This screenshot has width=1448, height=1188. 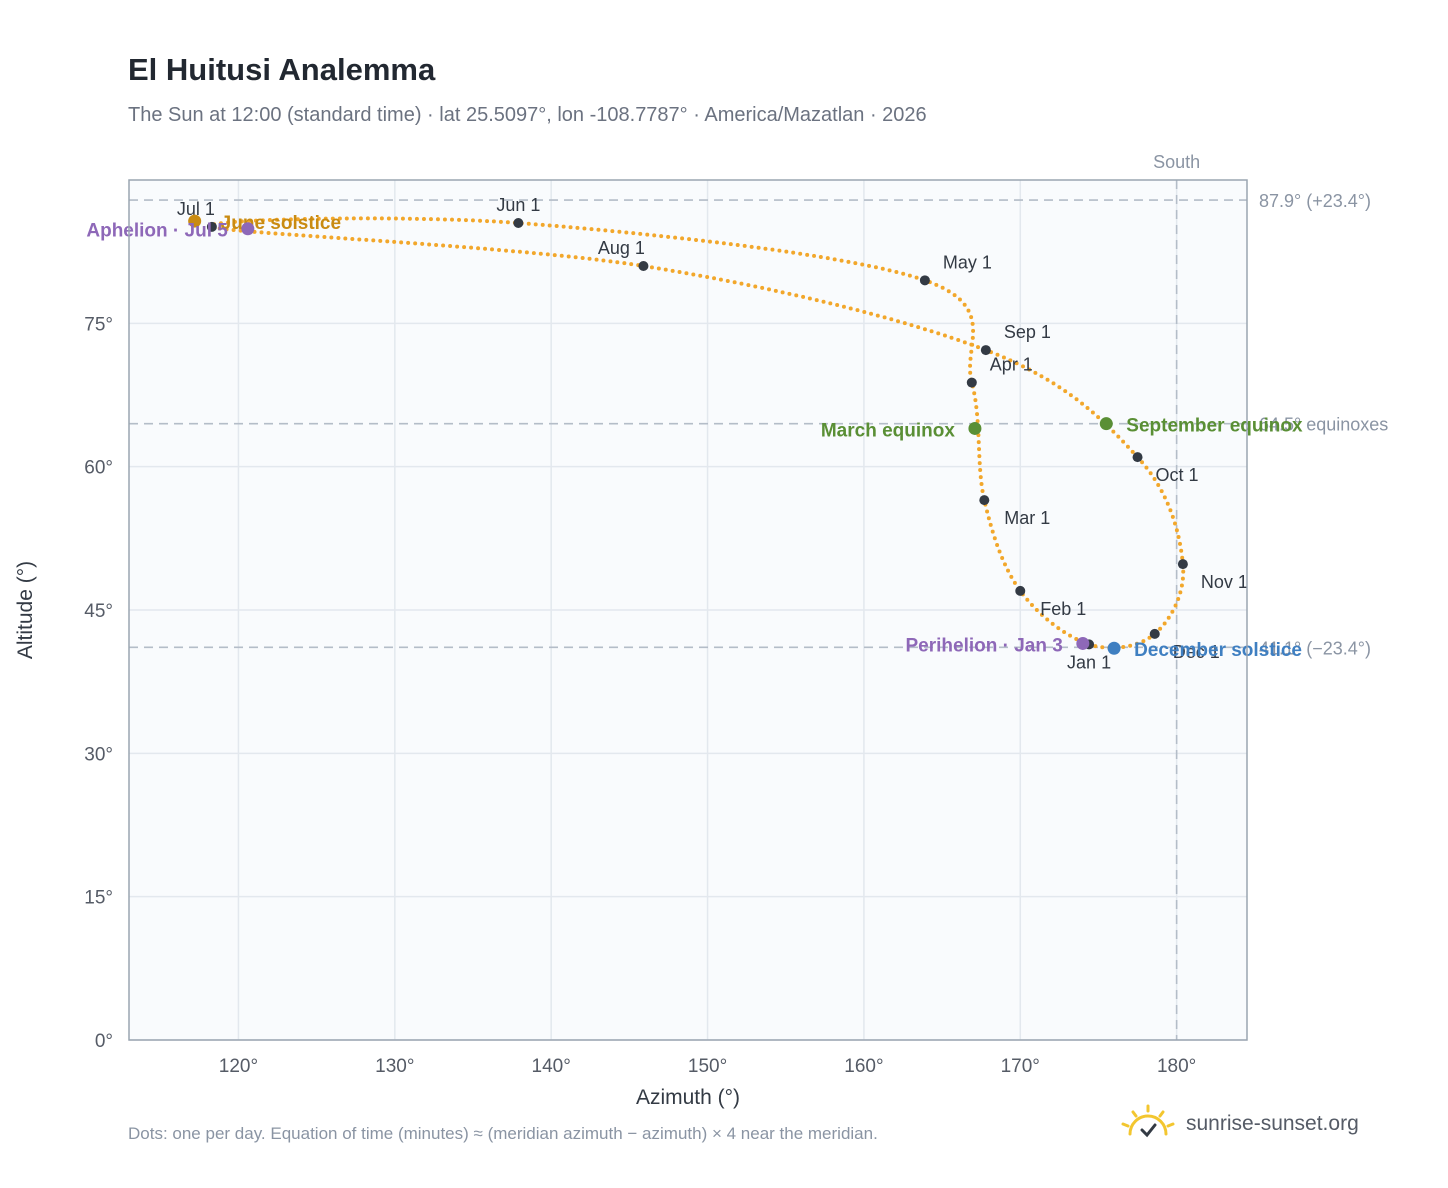 I want to click on reference-line-label: 64.5° equinoxes, so click(x=1323, y=425).